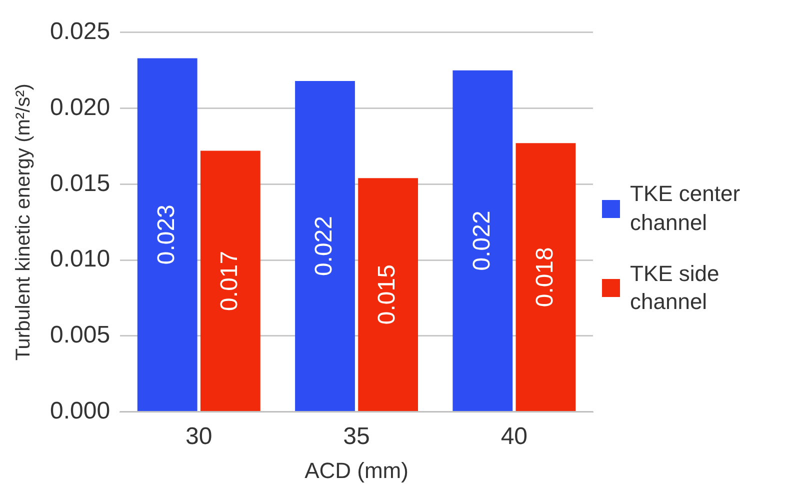 Image resolution: width=810 pixels, height=497 pixels. I want to click on y-tick-label: 0.010, so click(80, 259).